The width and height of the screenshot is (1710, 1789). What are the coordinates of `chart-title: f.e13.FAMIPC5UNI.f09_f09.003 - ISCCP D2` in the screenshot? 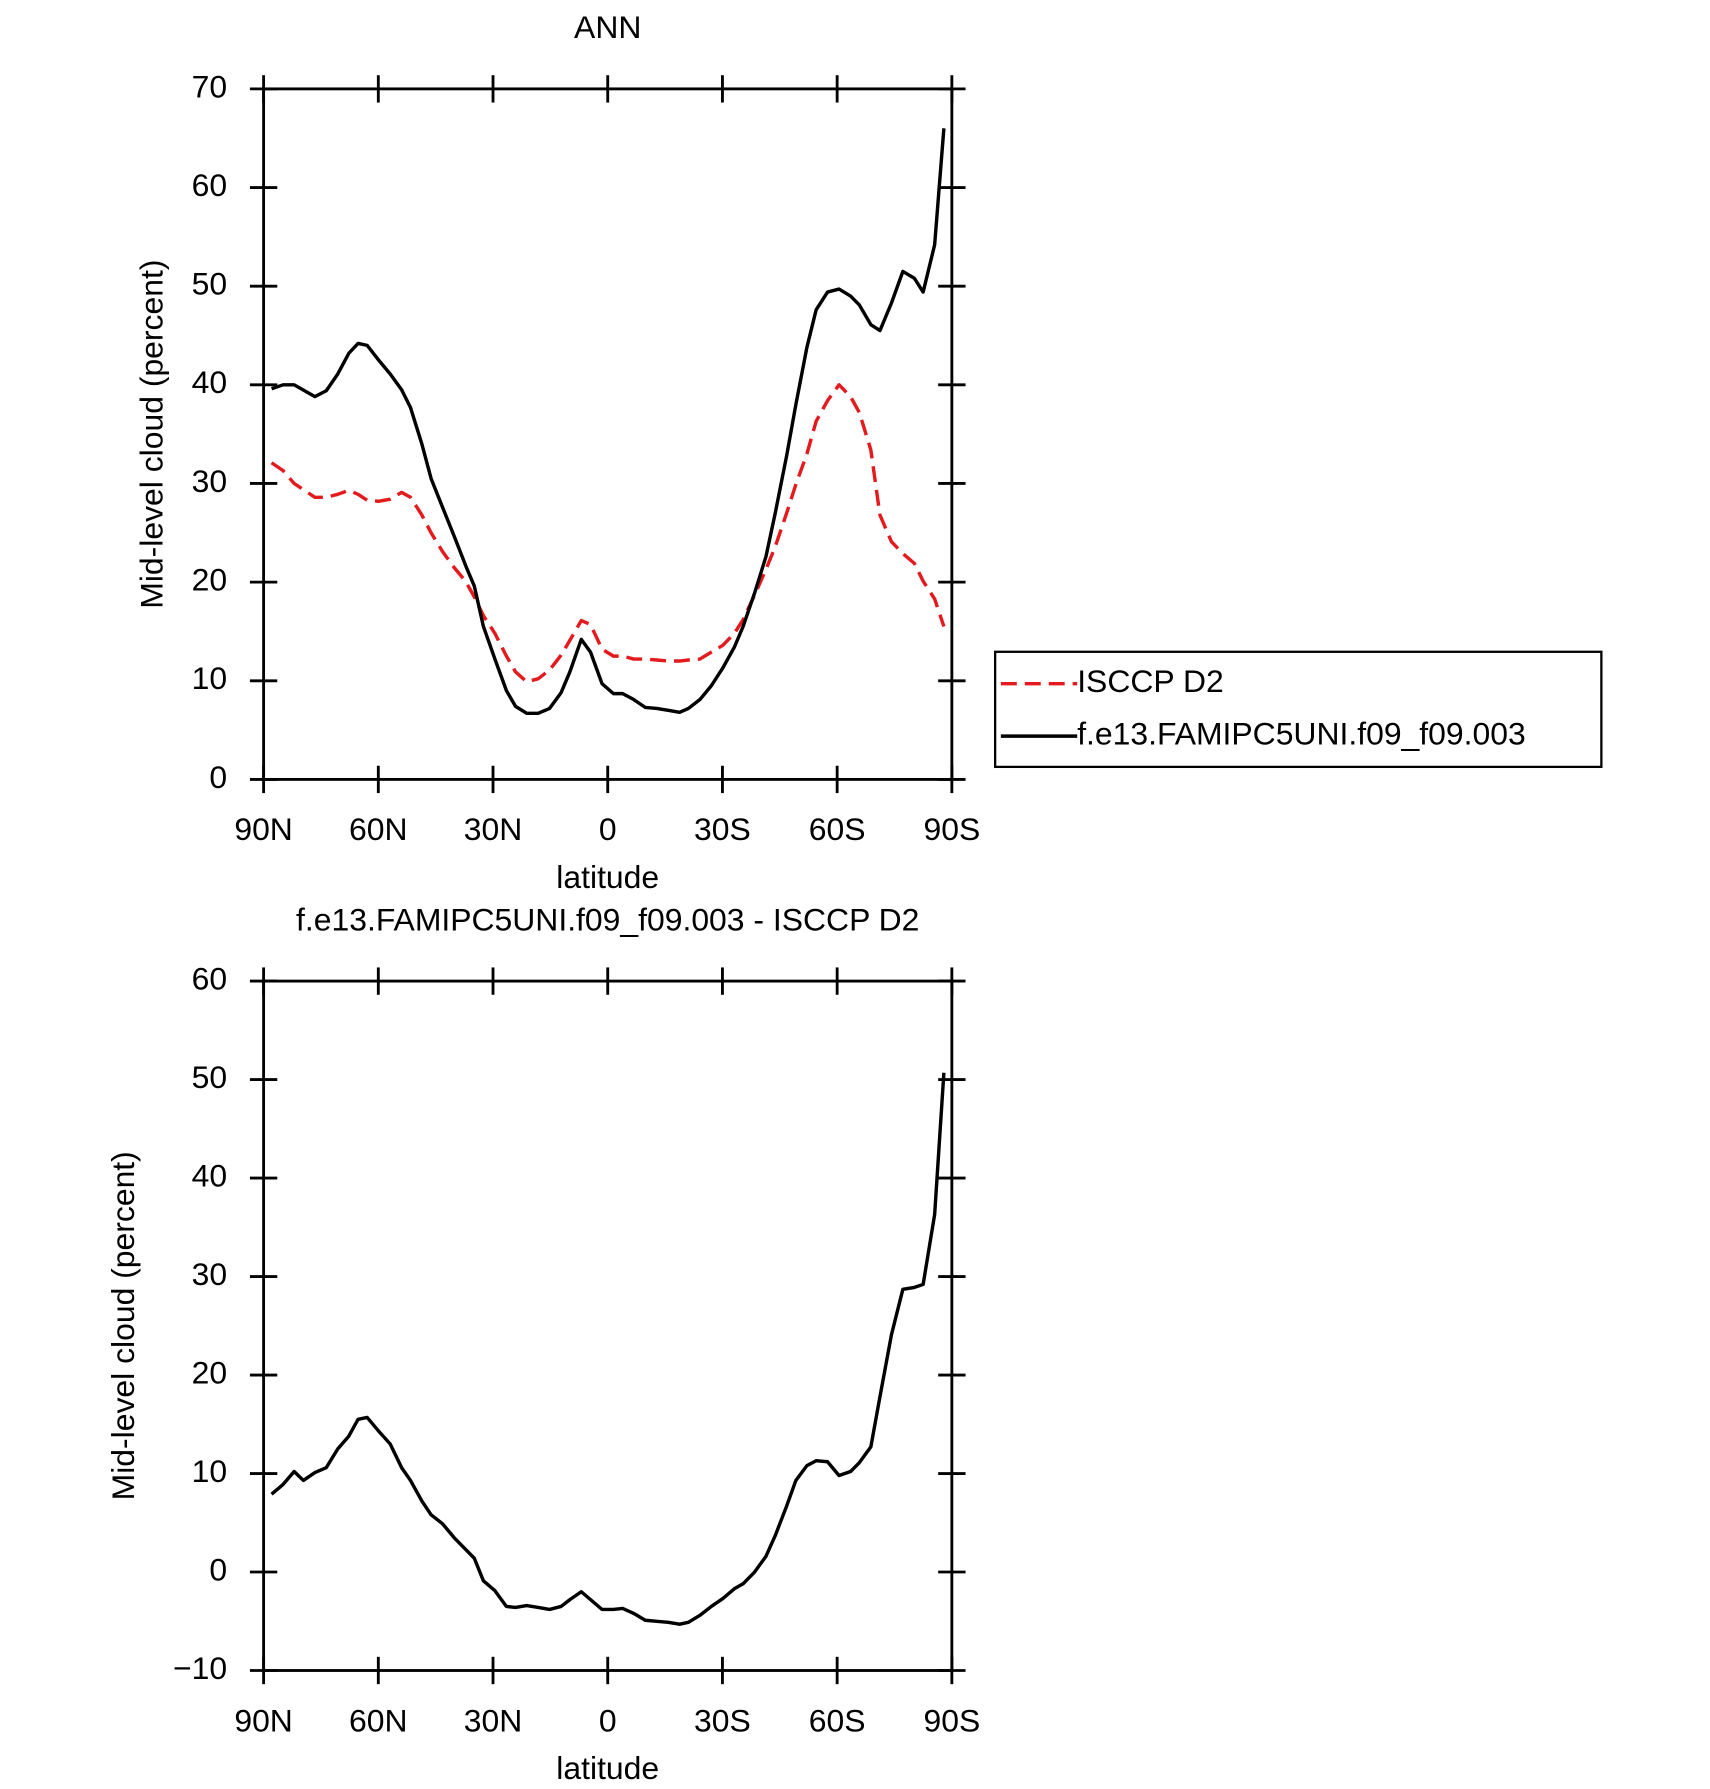 It's located at (607, 919).